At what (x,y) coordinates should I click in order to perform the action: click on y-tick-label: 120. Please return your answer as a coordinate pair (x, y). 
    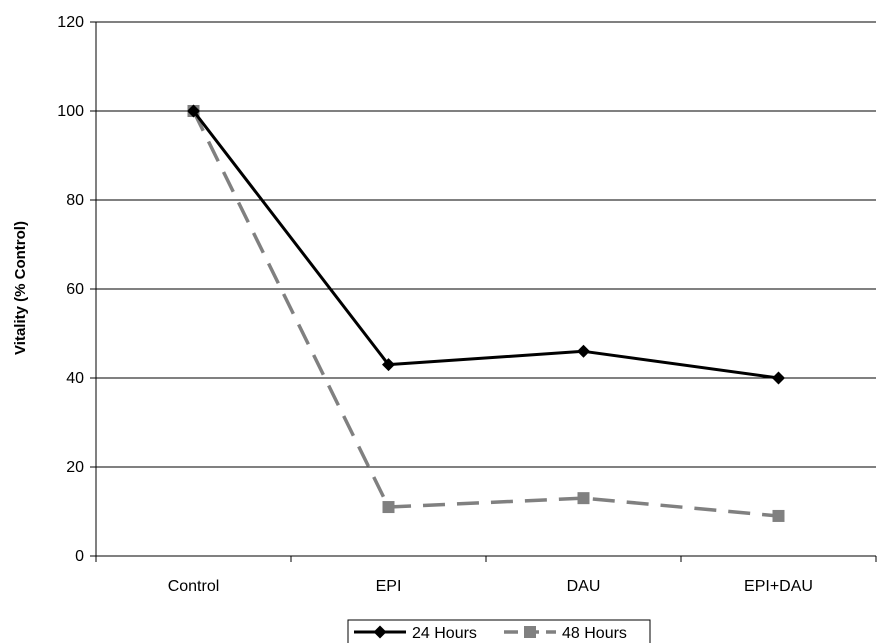
    Looking at the image, I should click on (70, 22).